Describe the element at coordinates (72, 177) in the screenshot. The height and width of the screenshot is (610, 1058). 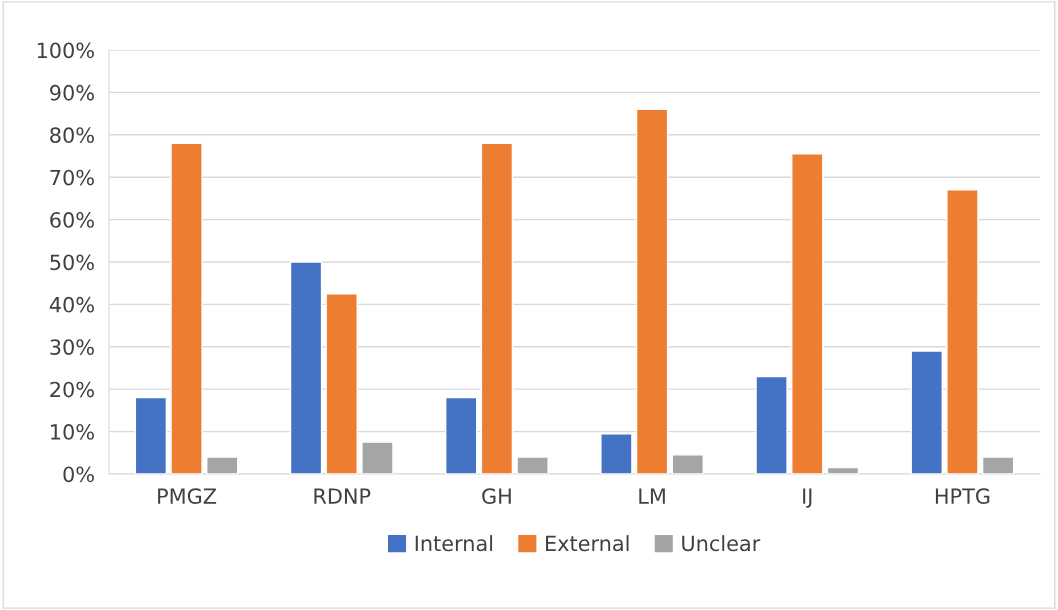
I see `y-tick-label: 70%` at that location.